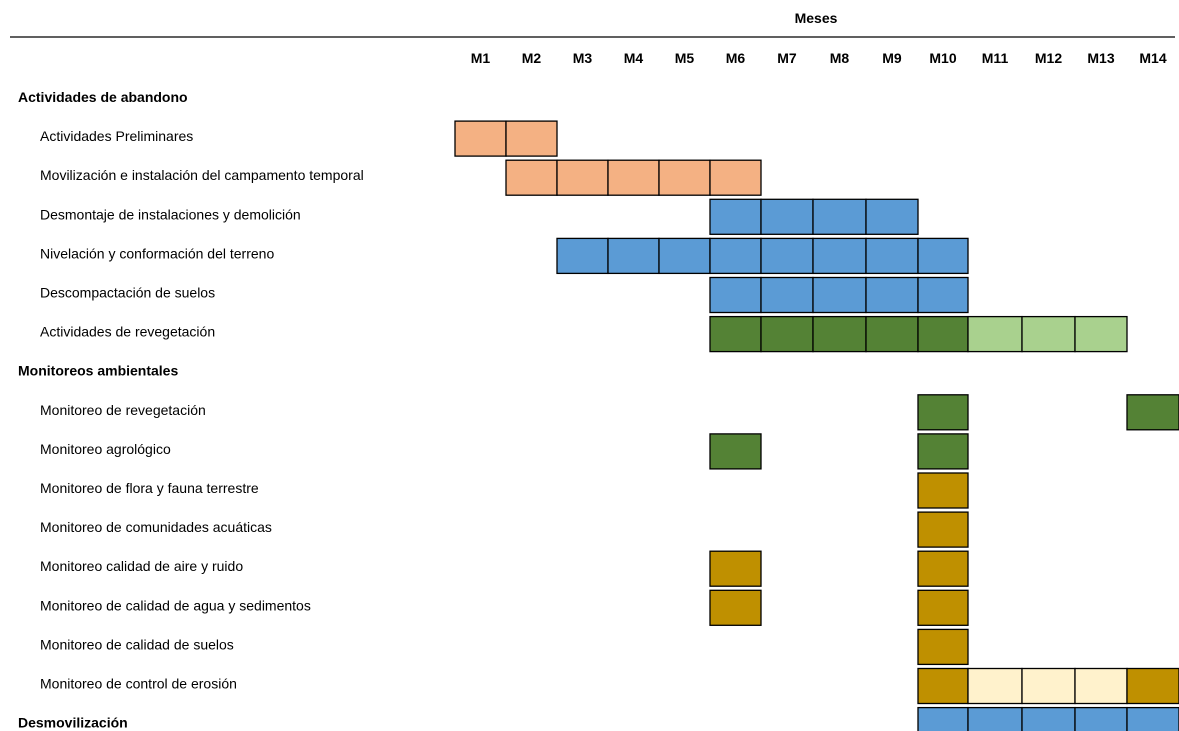 The width and height of the screenshot is (1179, 731). I want to click on month-label-m6: M6, so click(736, 58).